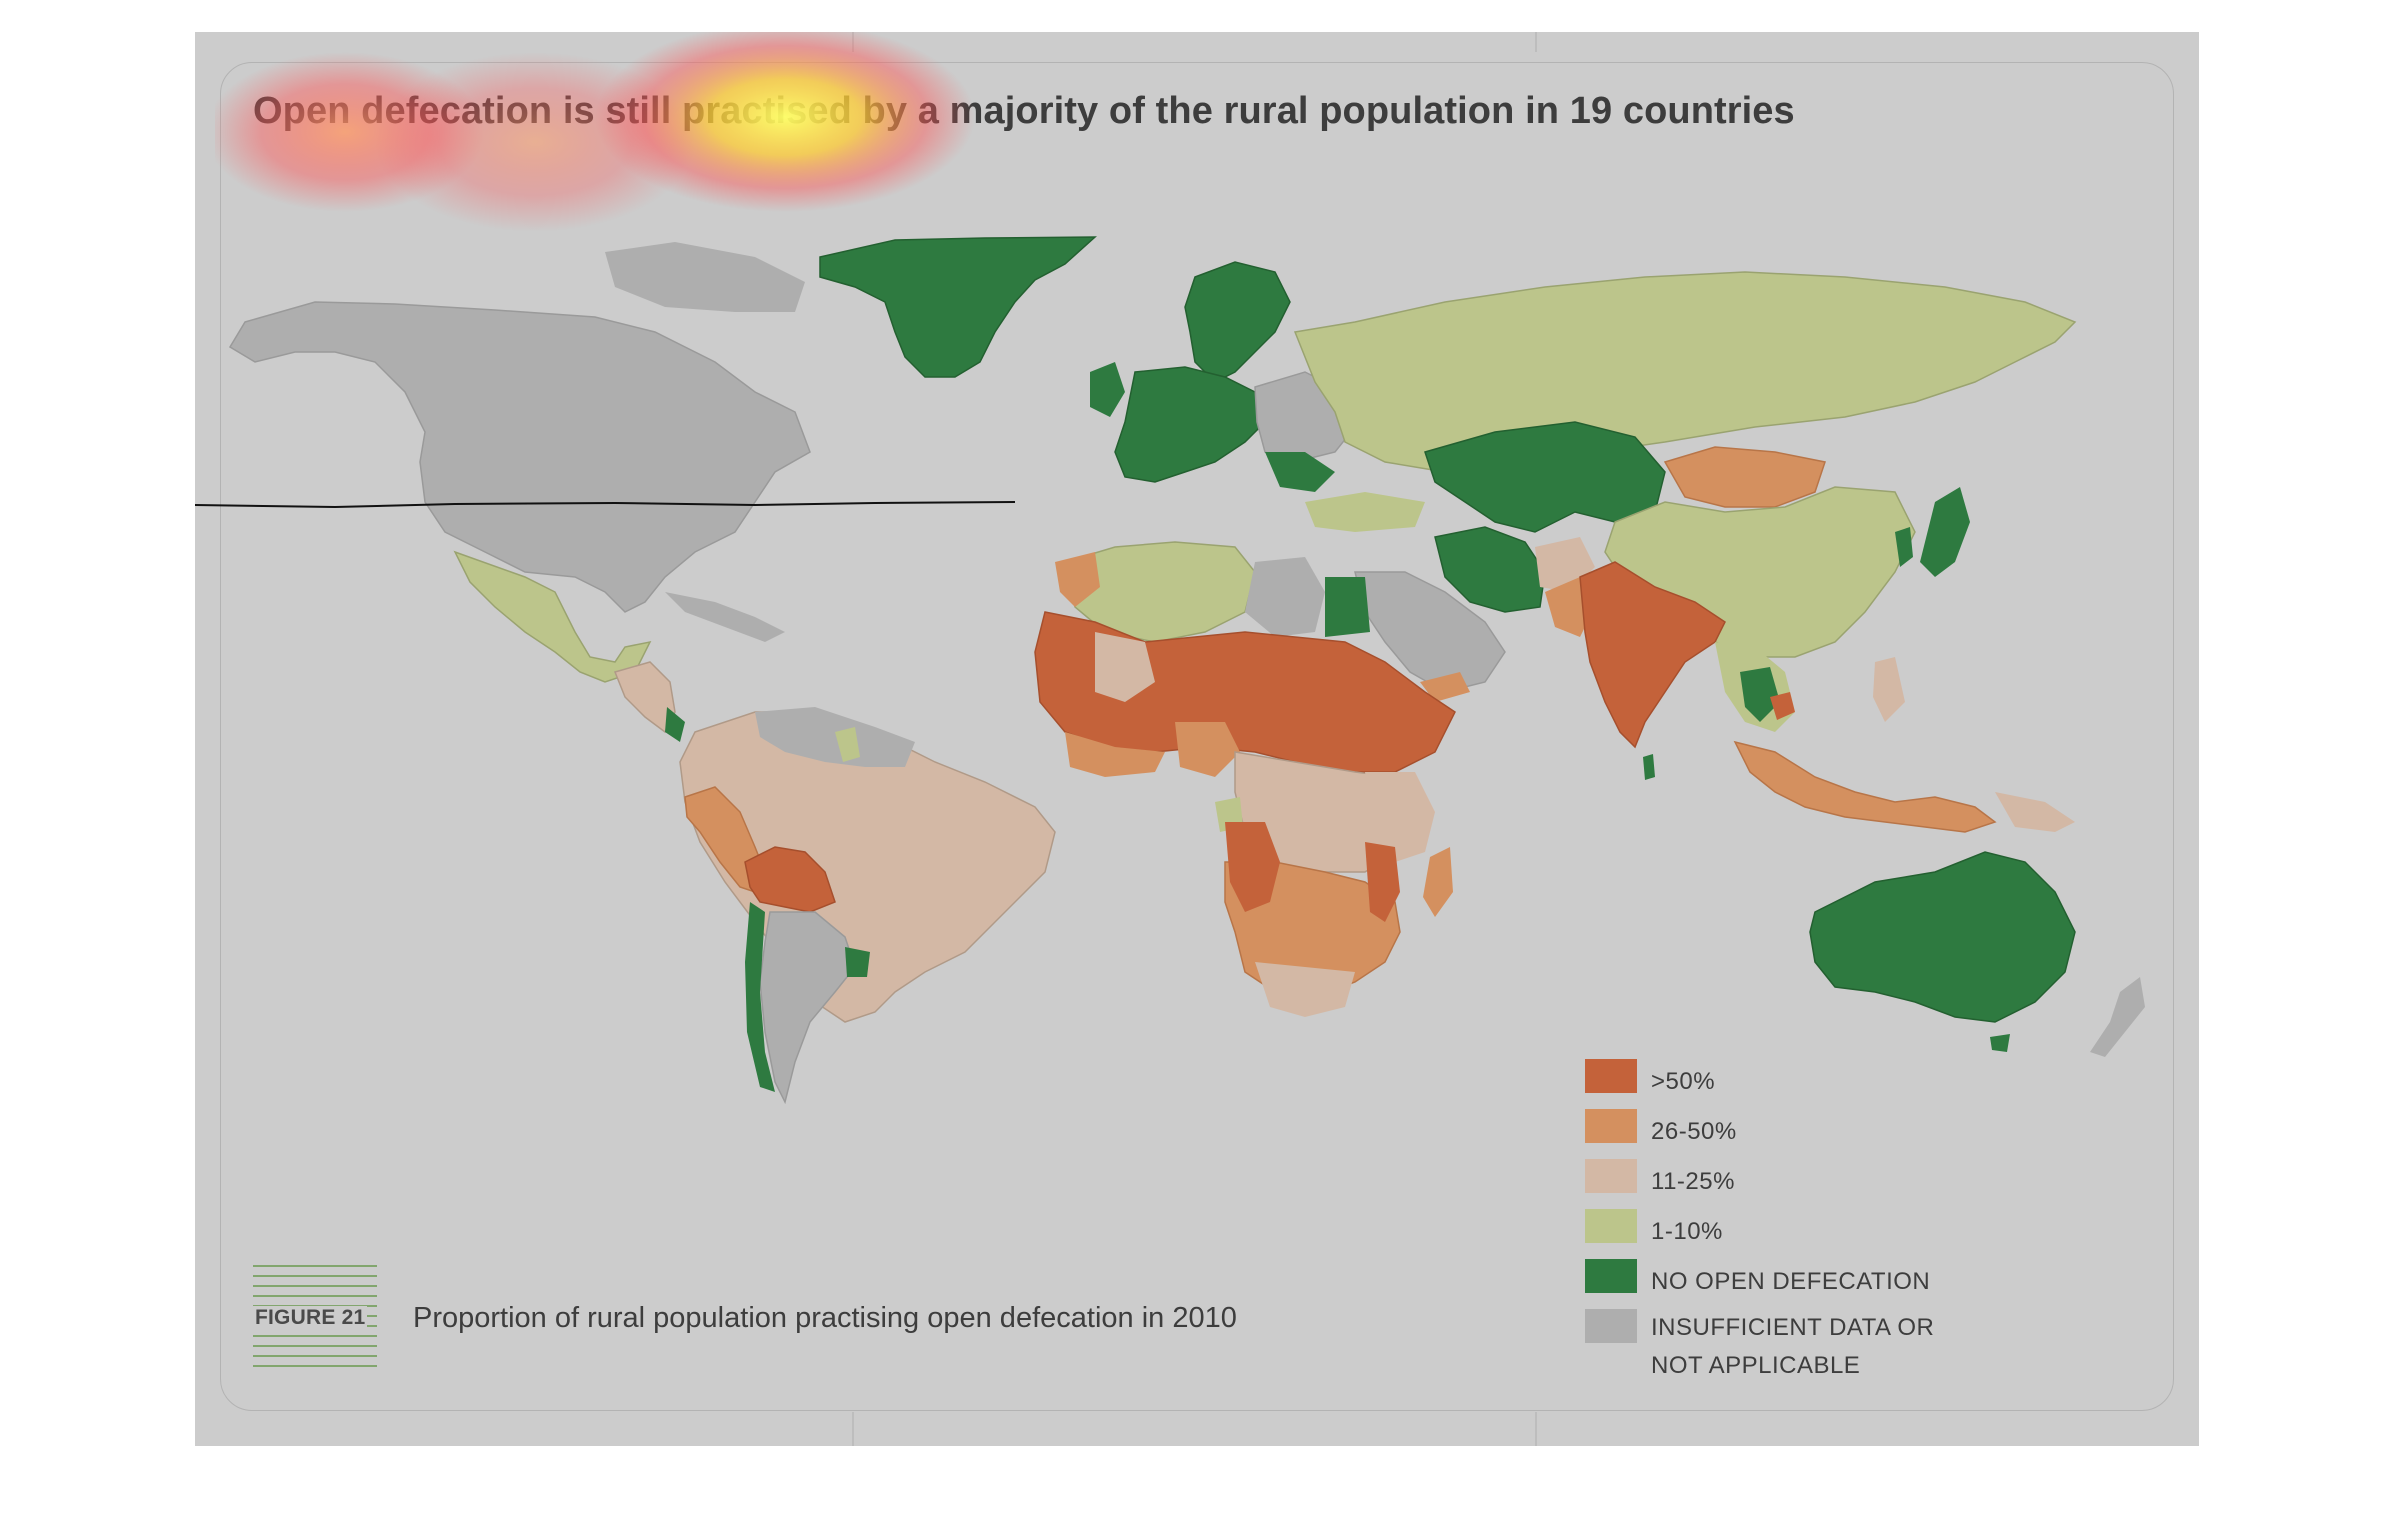  What do you see at coordinates (1190, 424) in the screenshot?
I see `region-western-europe` at bounding box center [1190, 424].